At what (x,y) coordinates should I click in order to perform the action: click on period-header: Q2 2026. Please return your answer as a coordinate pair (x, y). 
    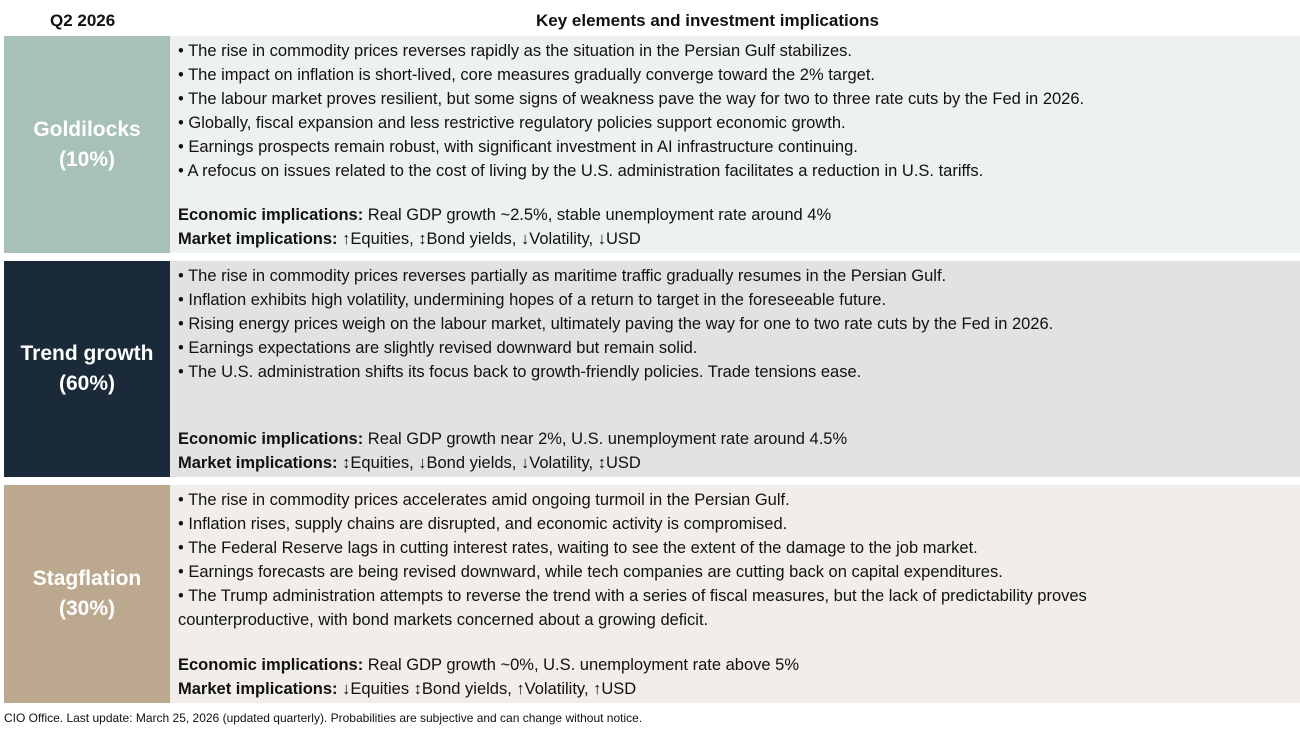
    Looking at the image, I should click on (83, 20).